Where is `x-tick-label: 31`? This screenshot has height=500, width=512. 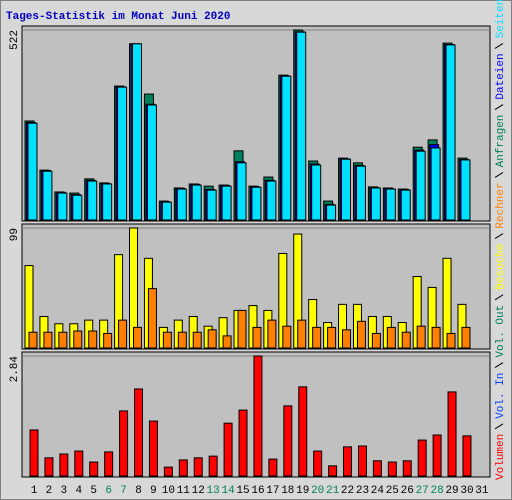 x-tick-label: 31 is located at coordinates (482, 491).